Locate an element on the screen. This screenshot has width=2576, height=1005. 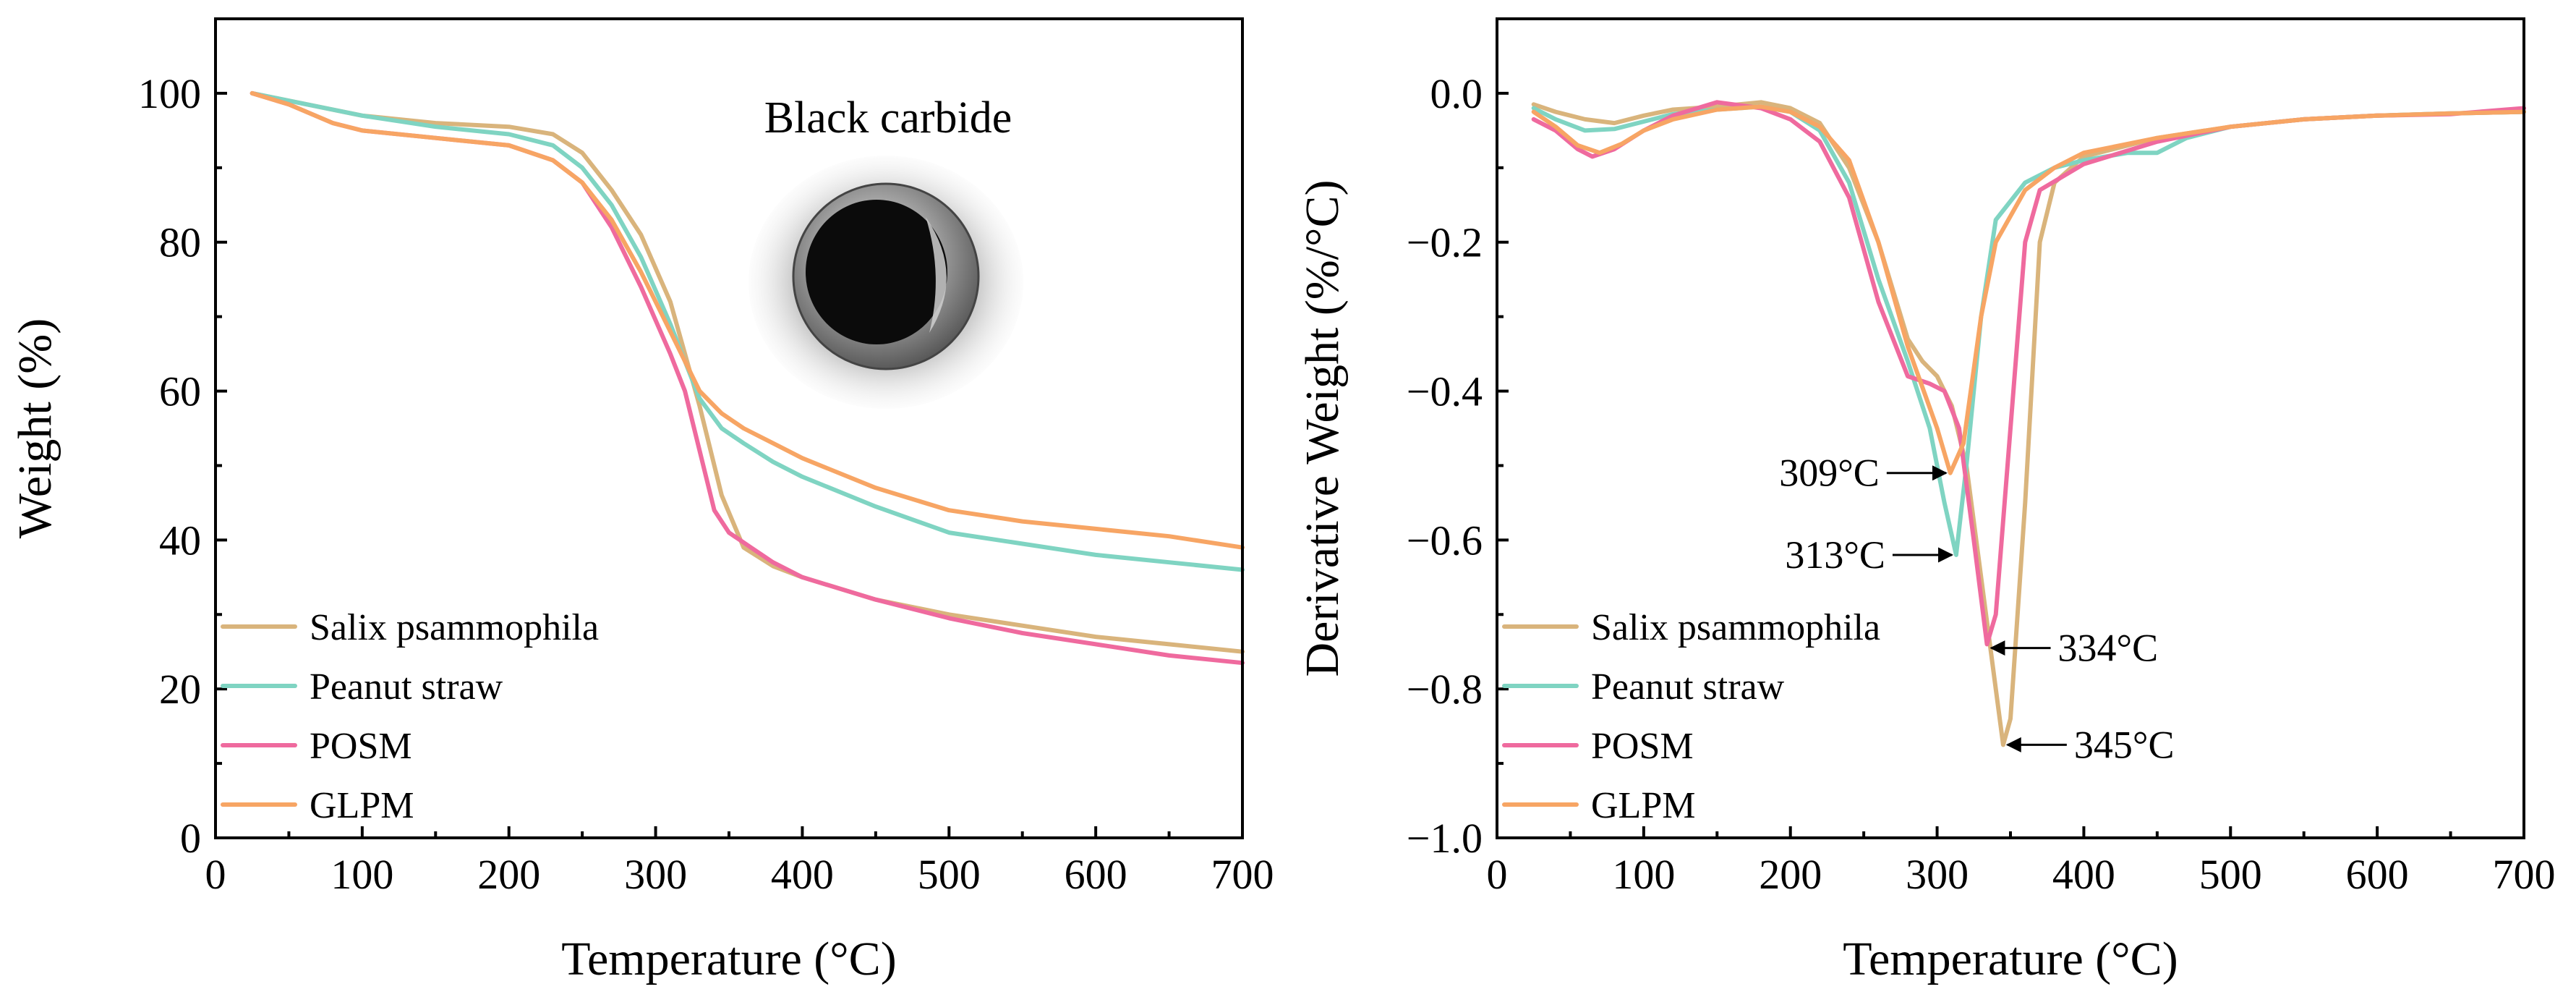
weight-legend-label-peanut-straw: Peanut straw is located at coordinates (406, 687).